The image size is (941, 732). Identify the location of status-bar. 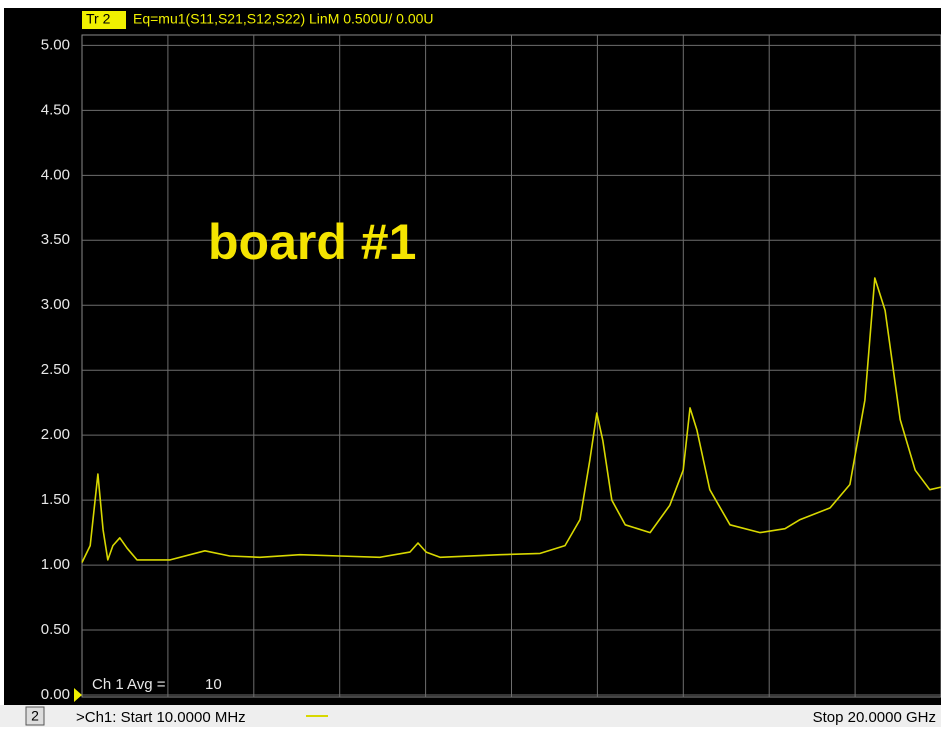
(470, 716).